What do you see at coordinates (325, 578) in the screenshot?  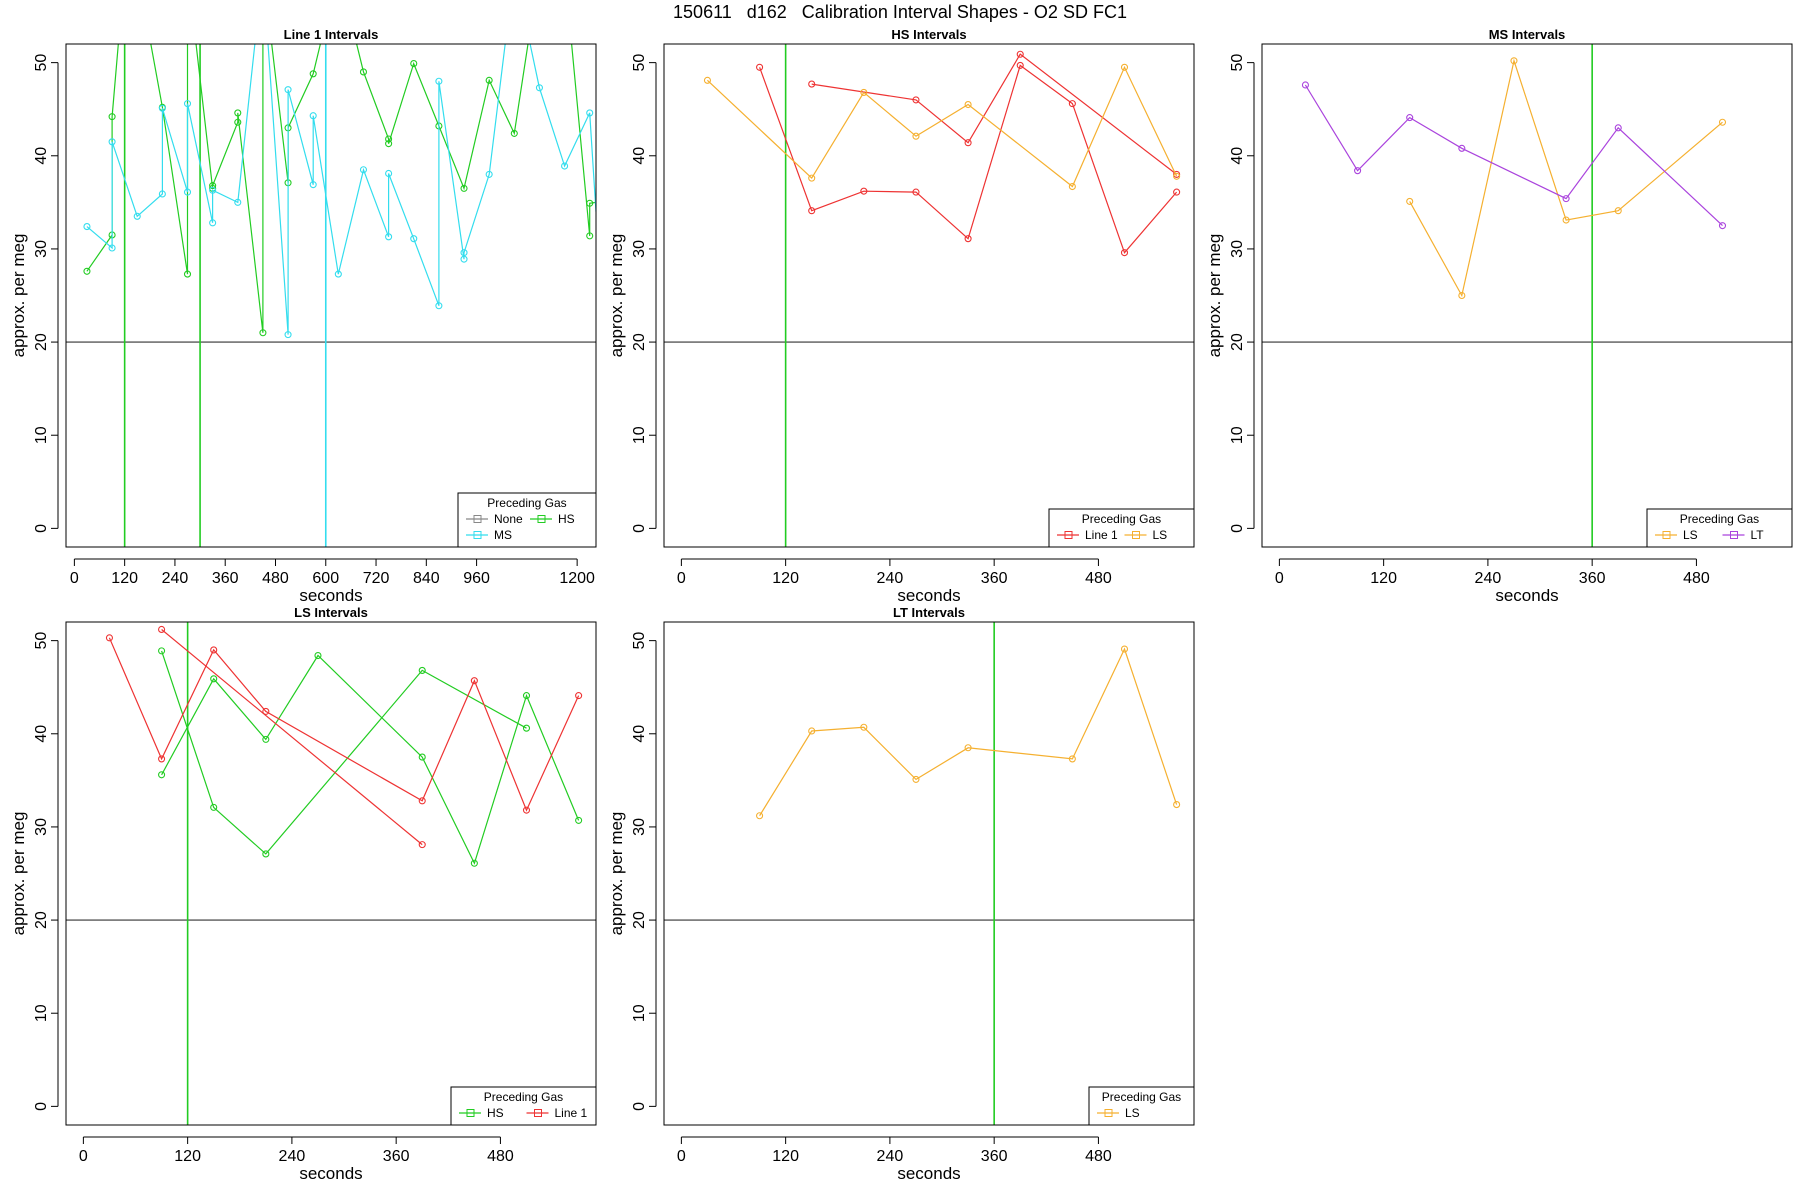 I see `x-tick-label: 600` at bounding box center [325, 578].